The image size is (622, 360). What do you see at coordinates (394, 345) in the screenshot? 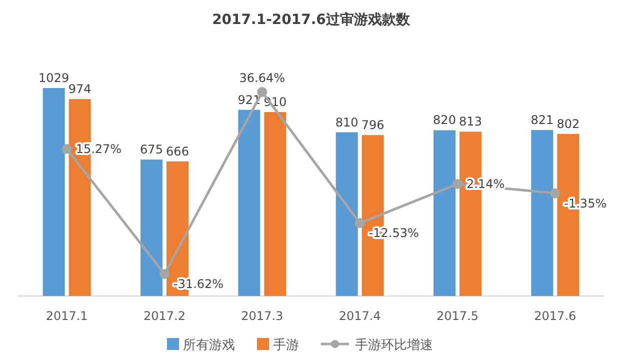
I see `legend-label: 手游环比增速` at bounding box center [394, 345].